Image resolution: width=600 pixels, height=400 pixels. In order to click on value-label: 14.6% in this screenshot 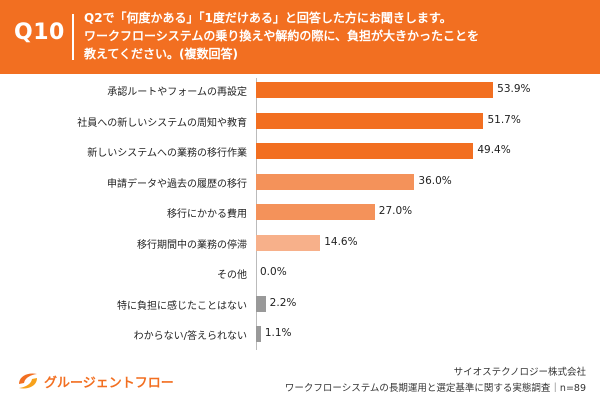, I will do `click(341, 241)`.